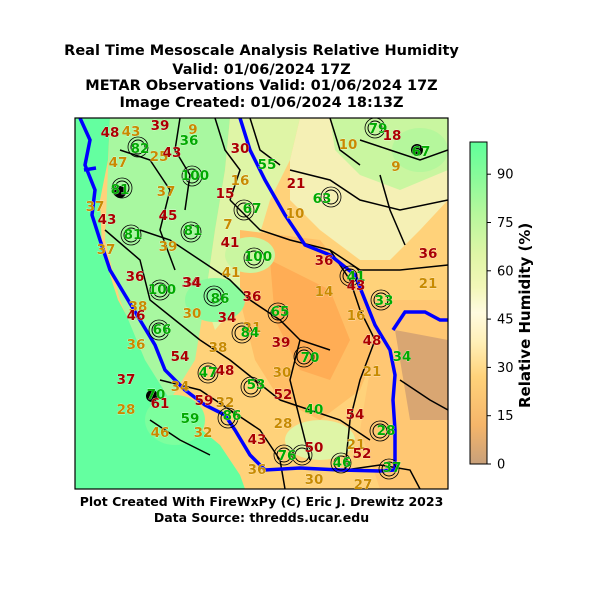  What do you see at coordinates (505, 175) in the screenshot?
I see `colorbar-tick-label: 90` at bounding box center [505, 175].